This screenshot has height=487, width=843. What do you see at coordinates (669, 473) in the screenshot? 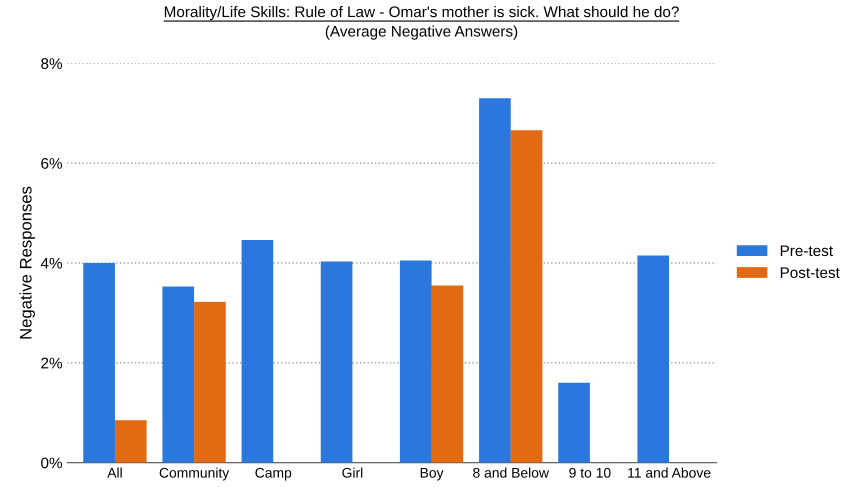
I see `x-tick-label: 11 and Above` at bounding box center [669, 473].